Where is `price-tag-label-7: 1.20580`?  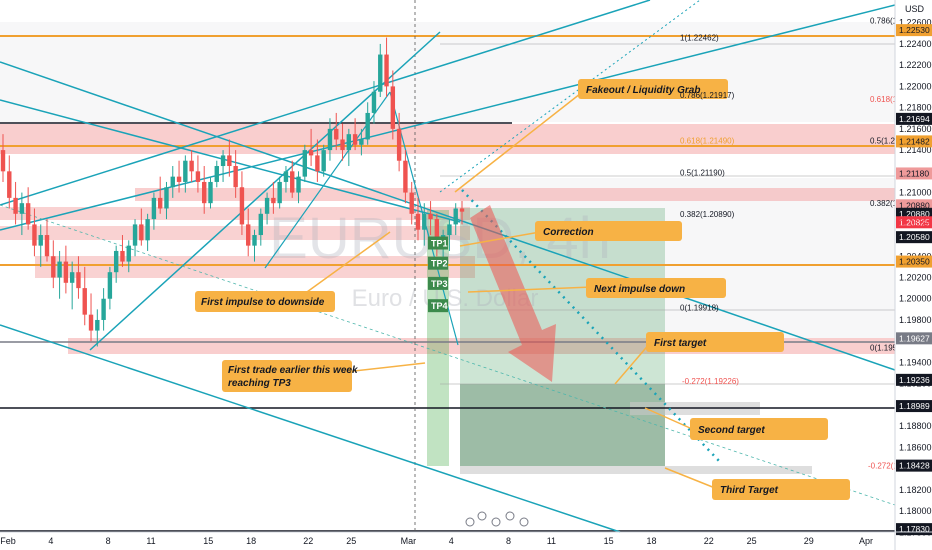
price-tag-label-7: 1.20580 is located at coordinates (914, 237).